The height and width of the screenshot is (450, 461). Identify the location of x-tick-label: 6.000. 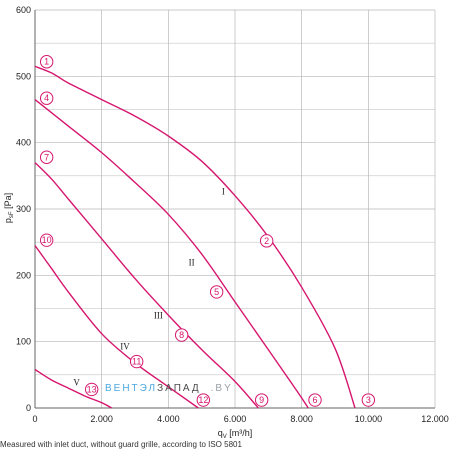
(235, 419).